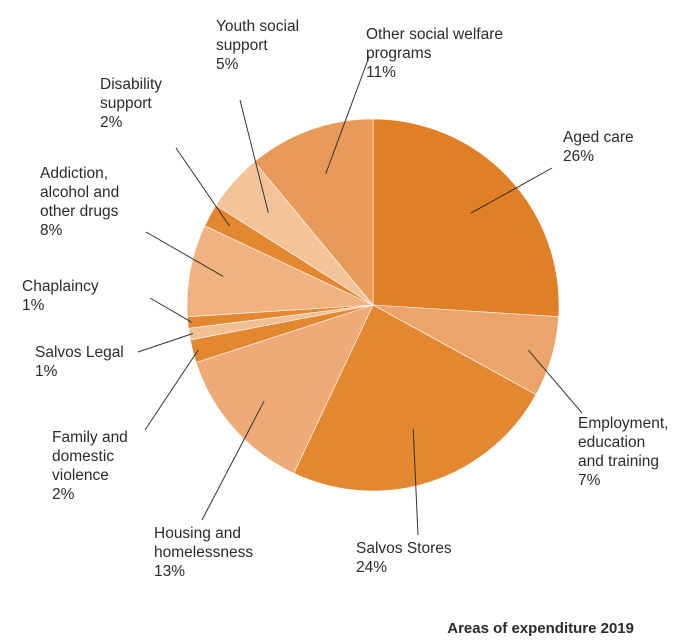 The width and height of the screenshot is (680, 643). What do you see at coordinates (79, 352) in the screenshot?
I see `slice-label: Salvos Legal` at bounding box center [79, 352].